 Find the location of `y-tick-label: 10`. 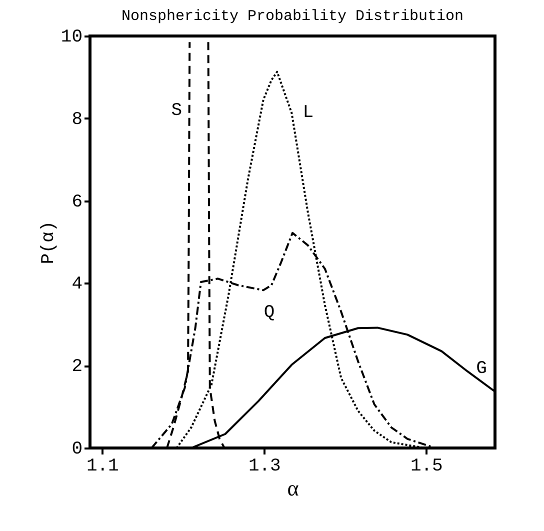

y-tick-label: 10 is located at coordinates (71, 38).